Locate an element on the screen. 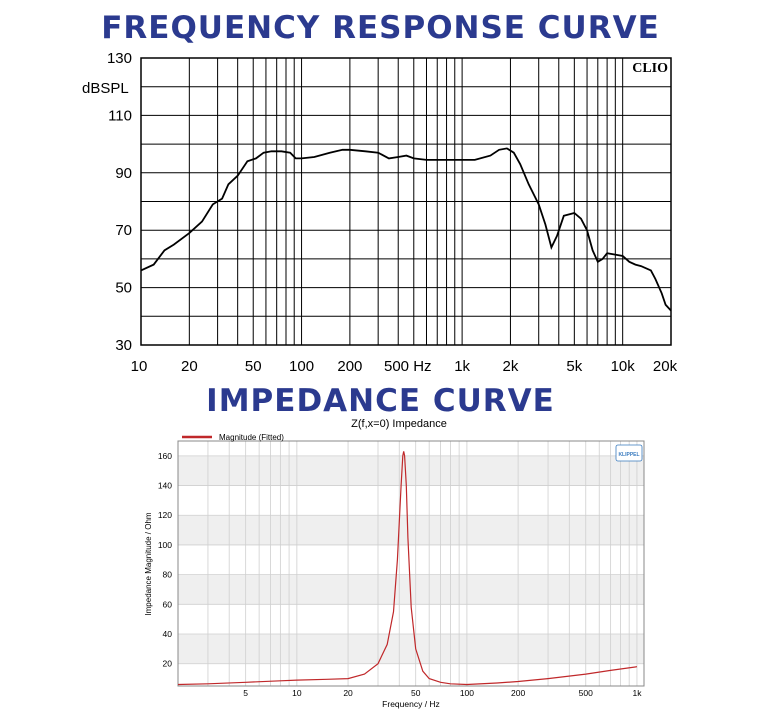 This screenshot has height=714, width=761. imp-y-tick-label: 60 is located at coordinates (168, 604).